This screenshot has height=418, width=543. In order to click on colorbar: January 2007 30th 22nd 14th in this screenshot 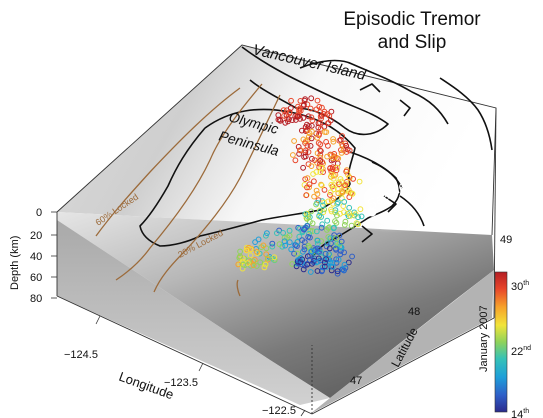, I will do `click(504, 344)`.